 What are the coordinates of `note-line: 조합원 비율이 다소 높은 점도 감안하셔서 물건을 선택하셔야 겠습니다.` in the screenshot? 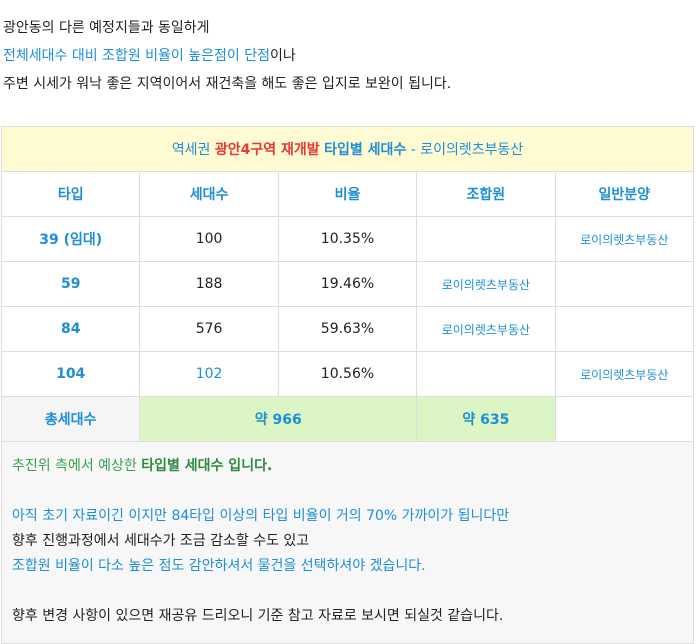 It's located at (219, 566).